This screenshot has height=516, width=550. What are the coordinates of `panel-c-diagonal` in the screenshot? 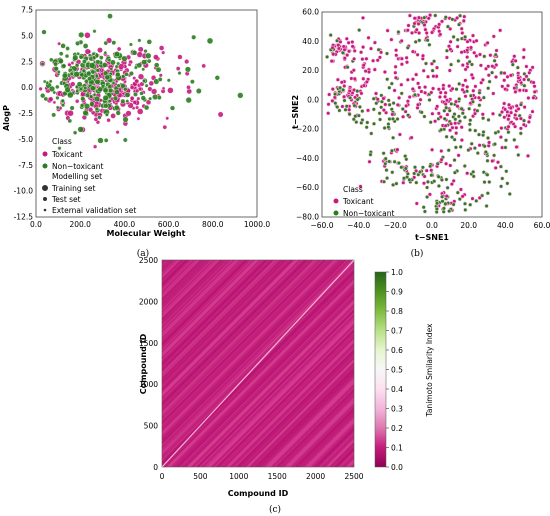 It's located at (258, 363).